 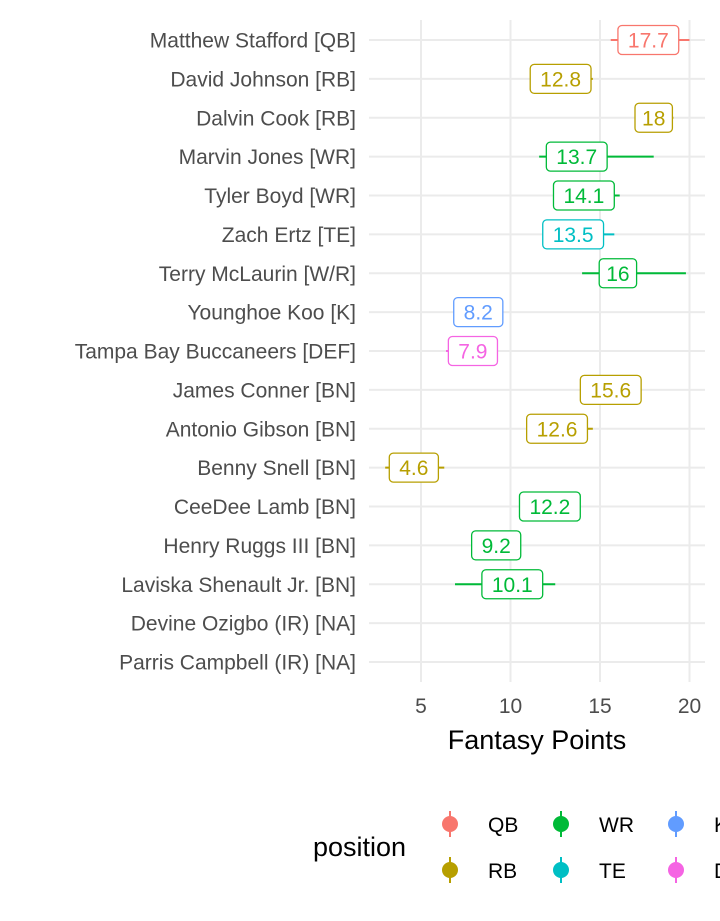 What do you see at coordinates (276, 118) in the screenshot?
I see `y-tick-label: Dalvin Cook [RB]` at bounding box center [276, 118].